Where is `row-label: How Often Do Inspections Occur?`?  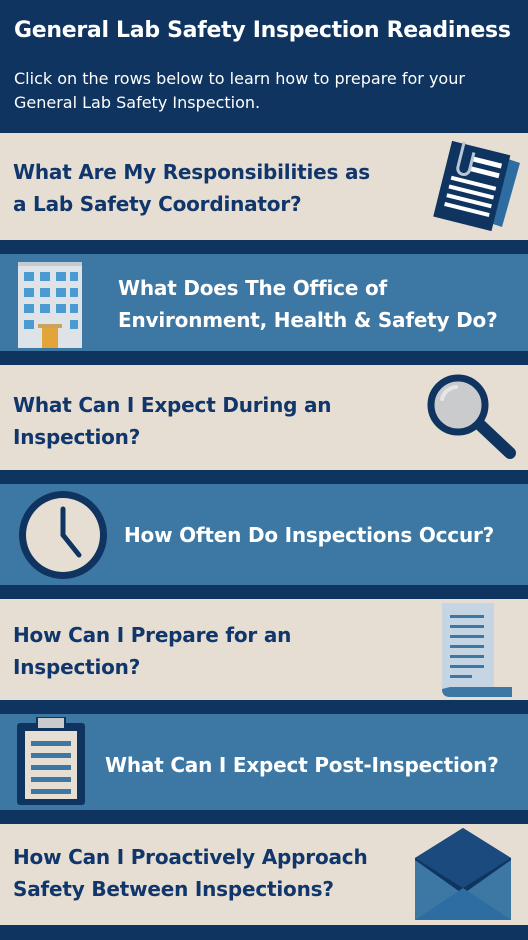
row-label: How Often Do Inspections Occur? is located at coordinates (309, 535).